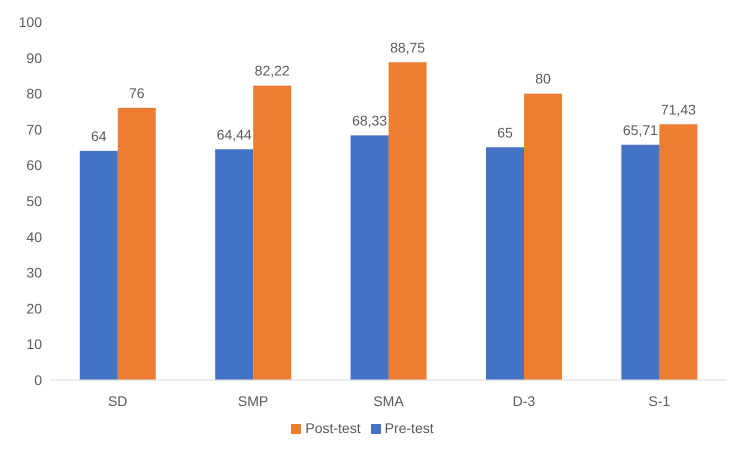  What do you see at coordinates (234, 134) in the screenshot?
I see `data-label: 64,44` at bounding box center [234, 134].